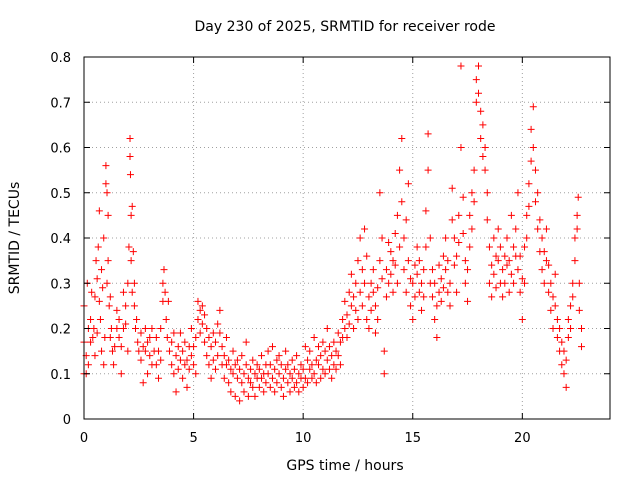 This screenshot has height=480, width=640. What do you see at coordinates (60, 194) in the screenshot?
I see `y-tick-label: 0.5` at bounding box center [60, 194].